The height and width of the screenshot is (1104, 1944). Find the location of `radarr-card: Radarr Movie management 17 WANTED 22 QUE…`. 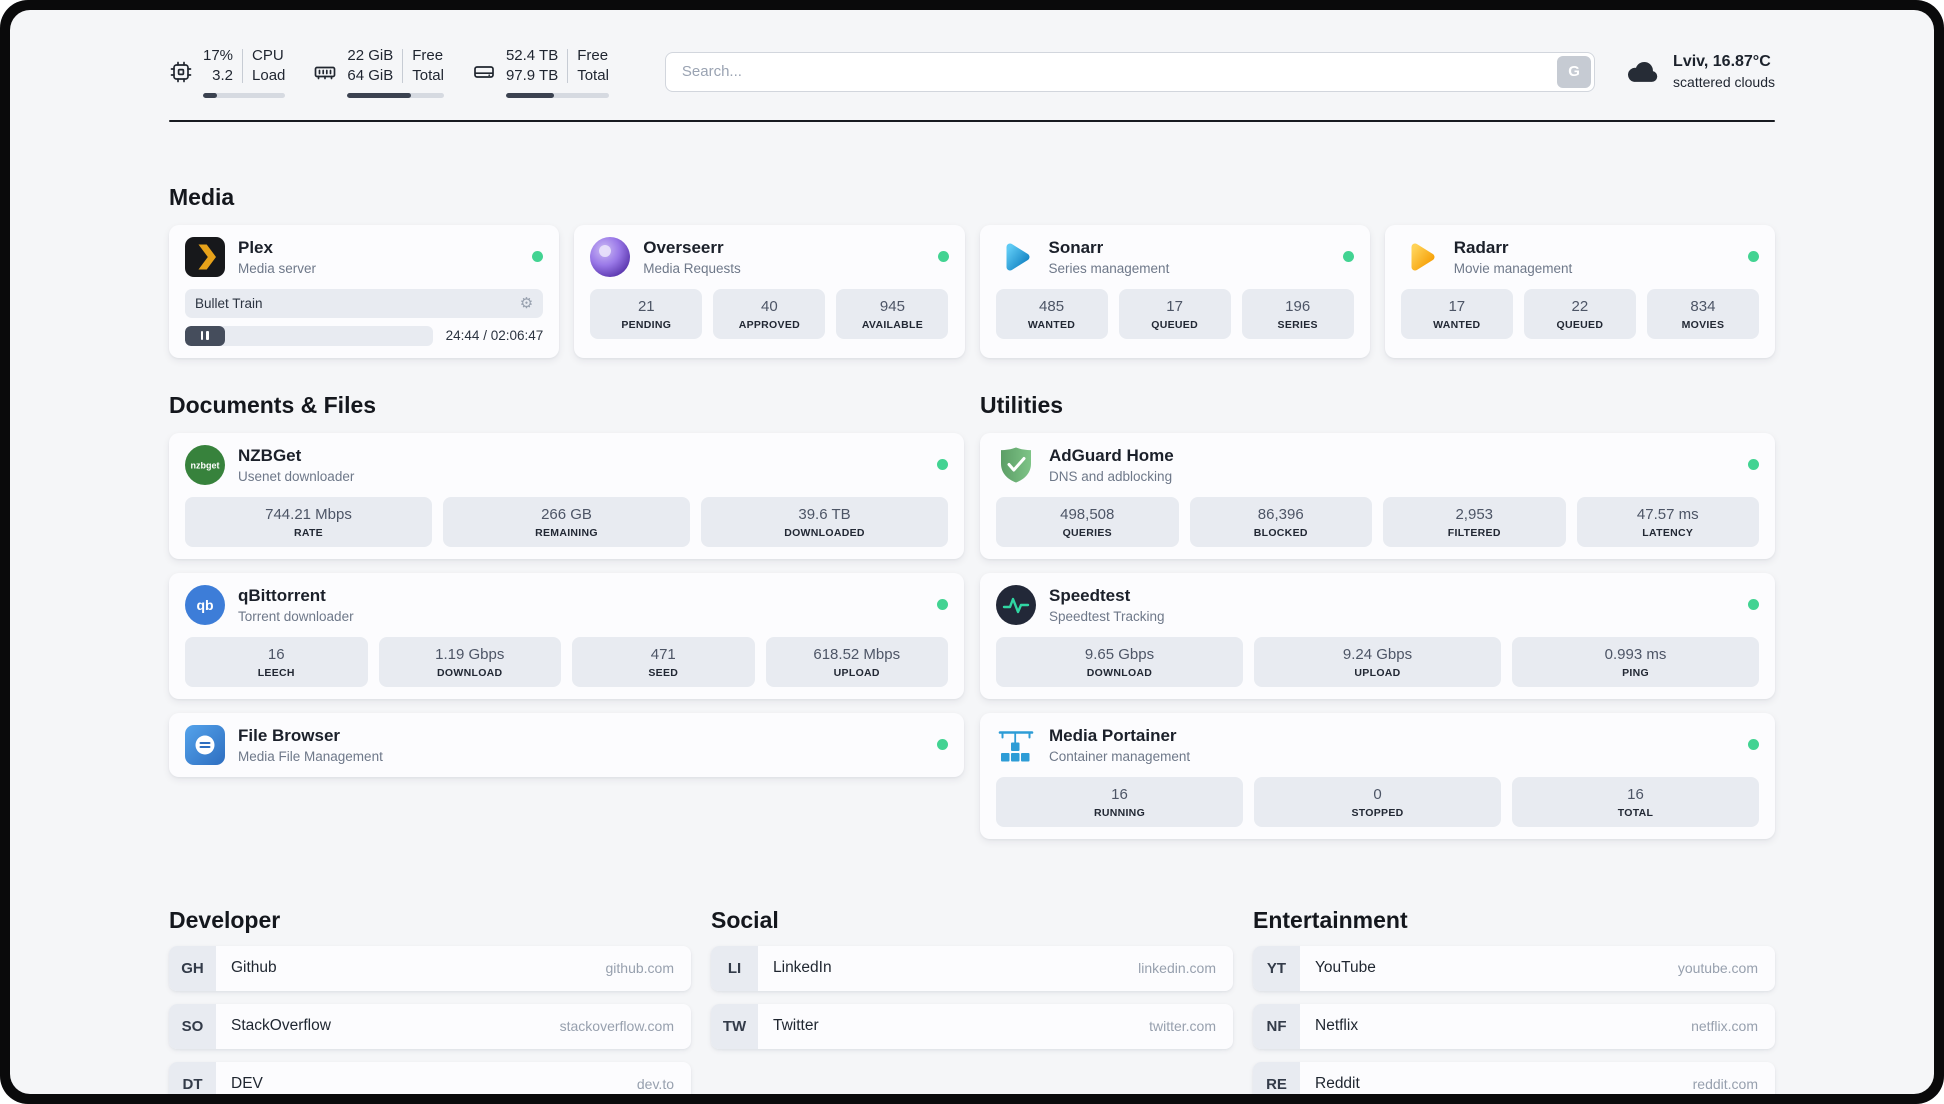

radarr-card: Radarr Movie management 17 WANTED 22 QUE… is located at coordinates (1579, 291).